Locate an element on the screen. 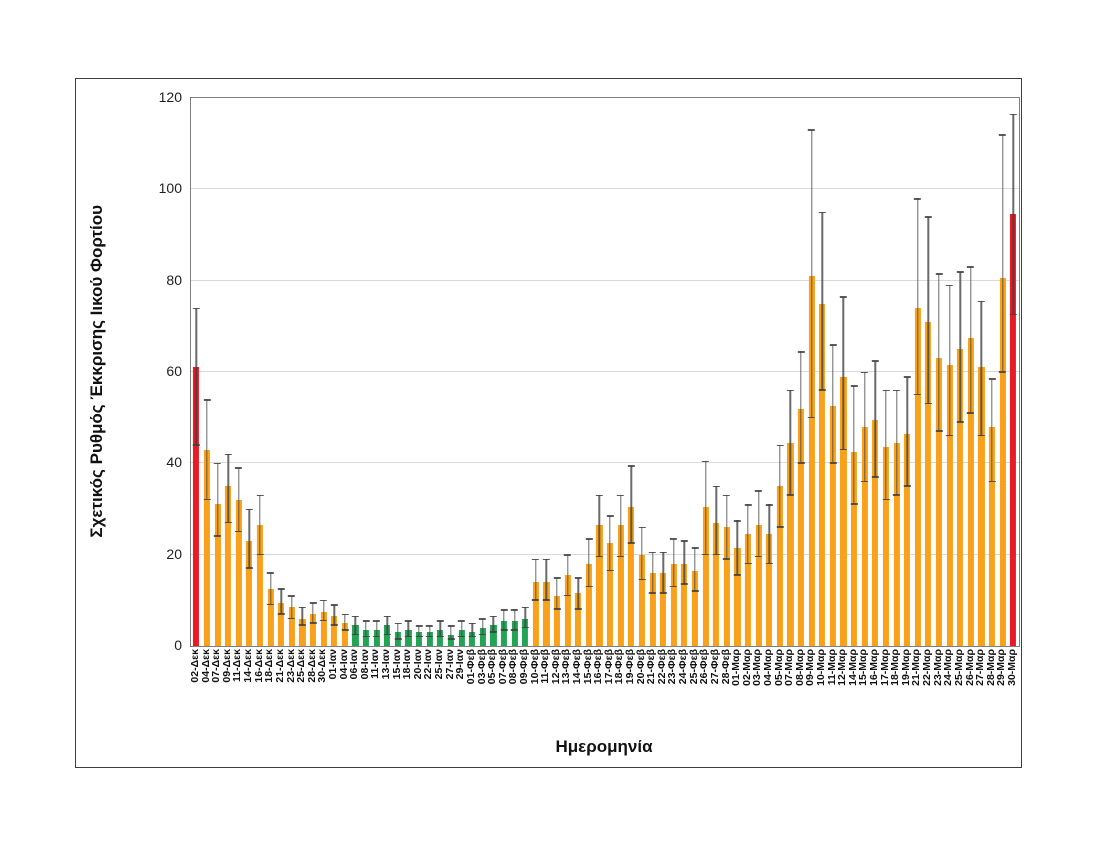 This screenshot has height=850, width=1100. y-axis-title: Σχετικός Ρυθμός Έκκρισης Ιικού Φορτίου is located at coordinates (97, 371).